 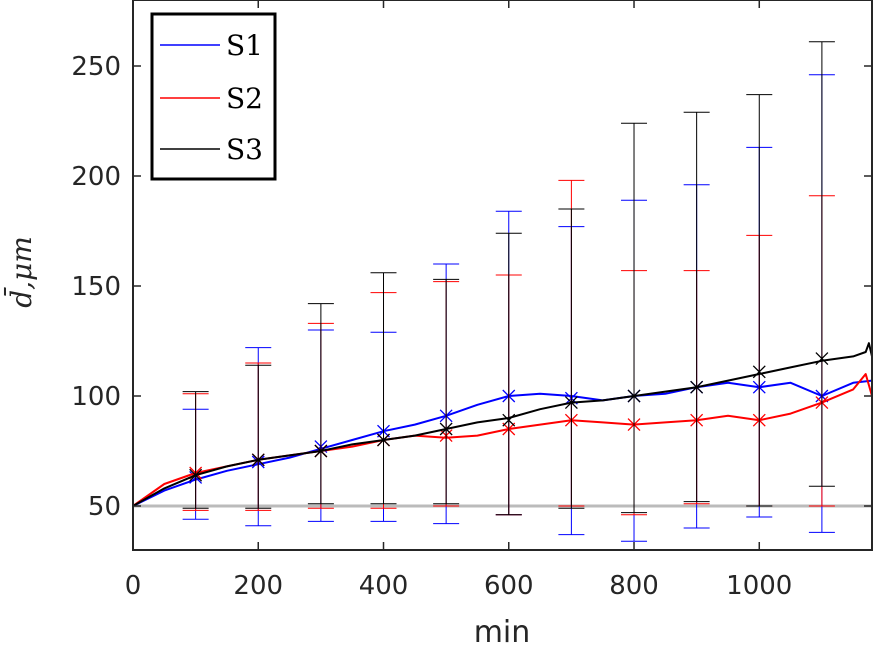 I want to click on y-tick-label: 100, so click(x=96, y=397).